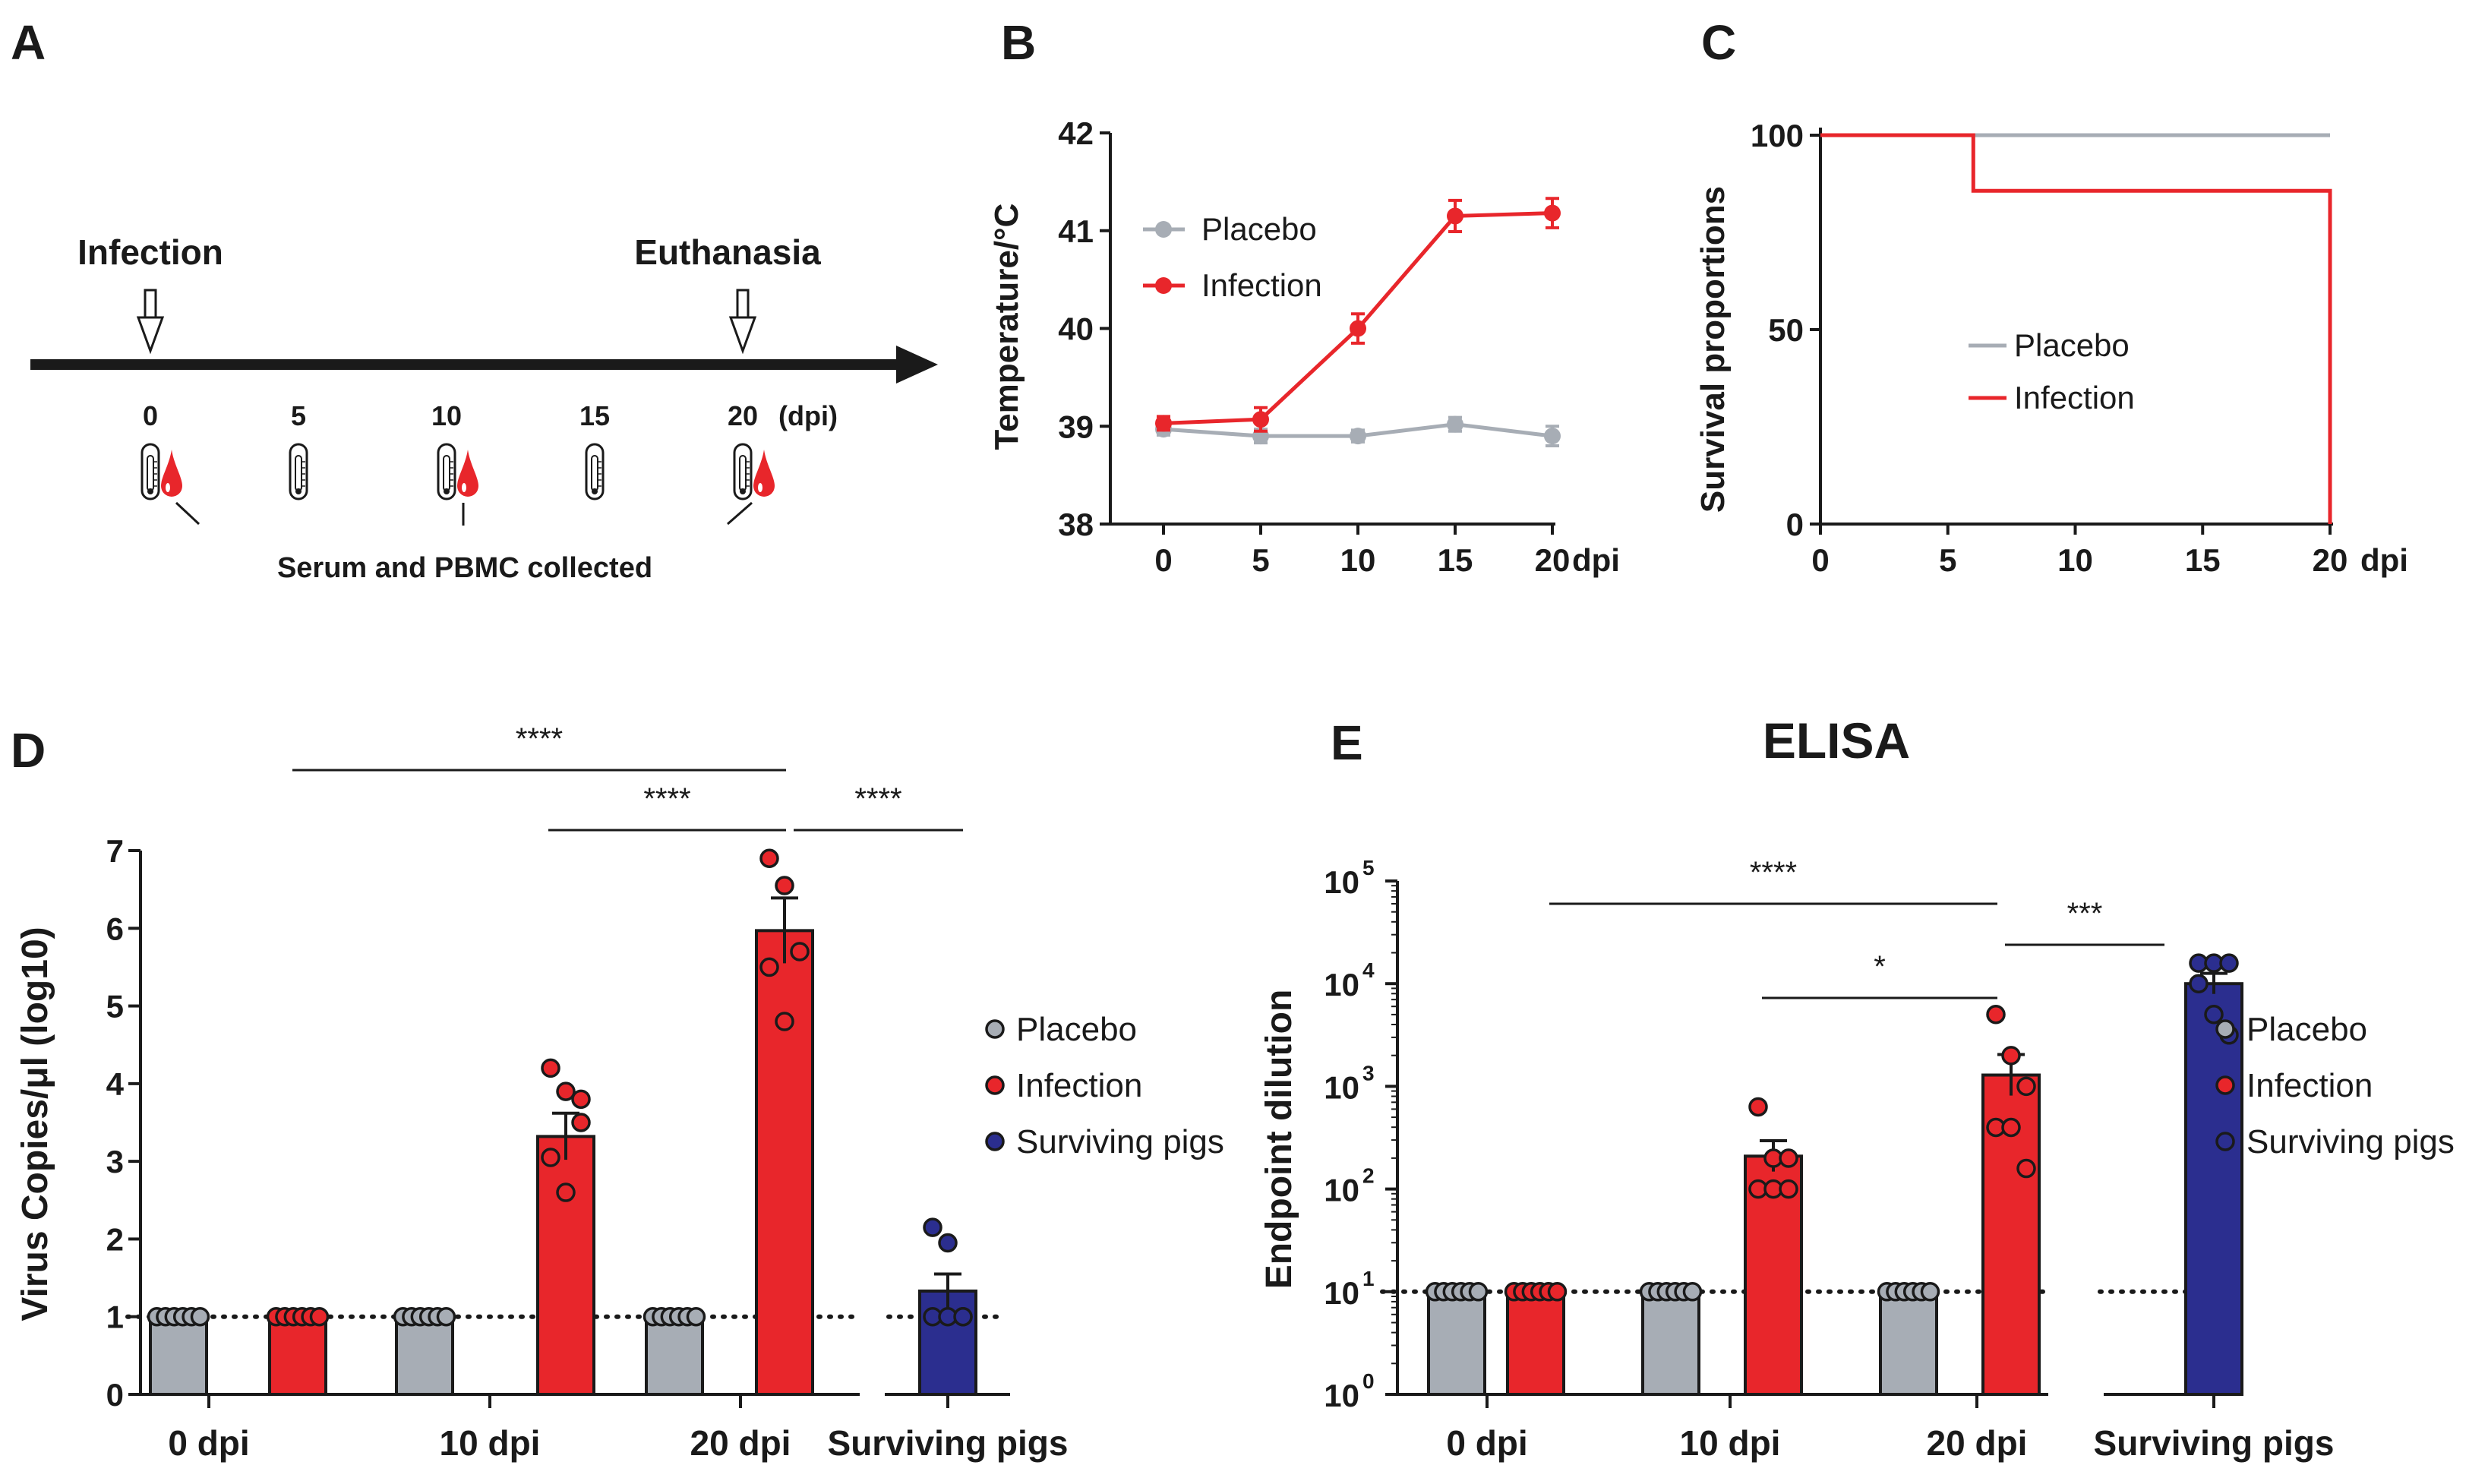 The width and height of the screenshot is (2488, 1484). What do you see at coordinates (1279, 1140) in the screenshot?
I see `y-axis-label: Endpoint dilution` at bounding box center [1279, 1140].